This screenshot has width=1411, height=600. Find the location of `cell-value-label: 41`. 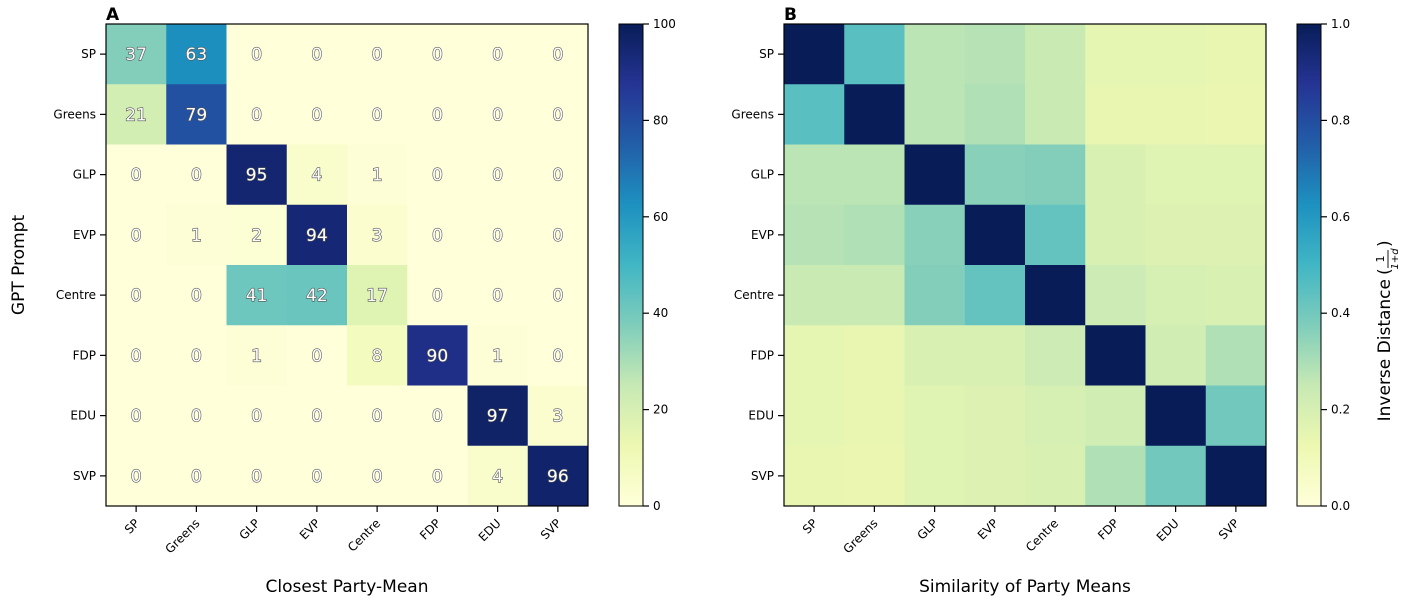

cell-value-label: 41 is located at coordinates (257, 296).